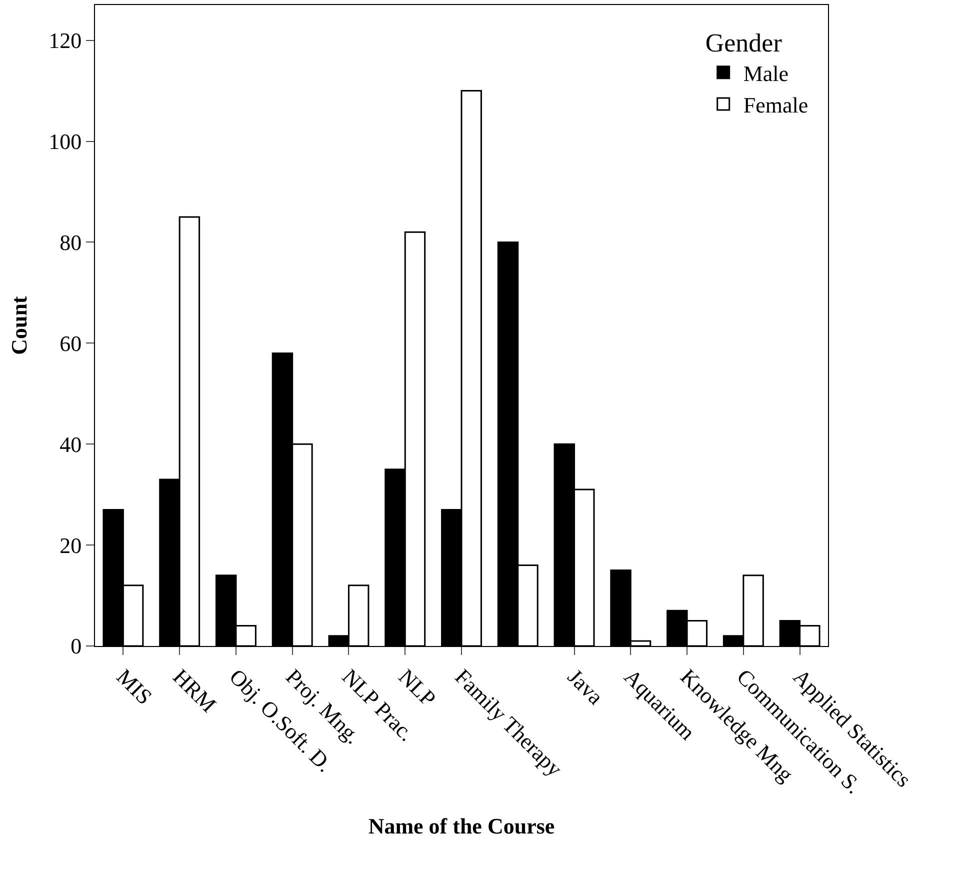  What do you see at coordinates (585, 687) in the screenshot?
I see `x-tick-label: Java` at bounding box center [585, 687].